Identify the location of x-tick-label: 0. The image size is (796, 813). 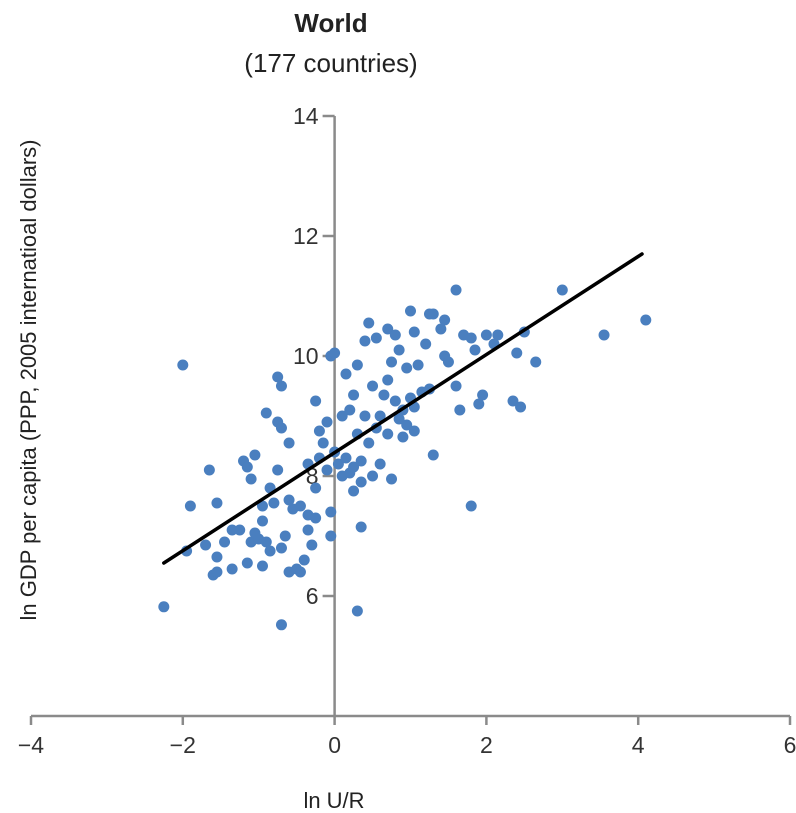
(334, 745).